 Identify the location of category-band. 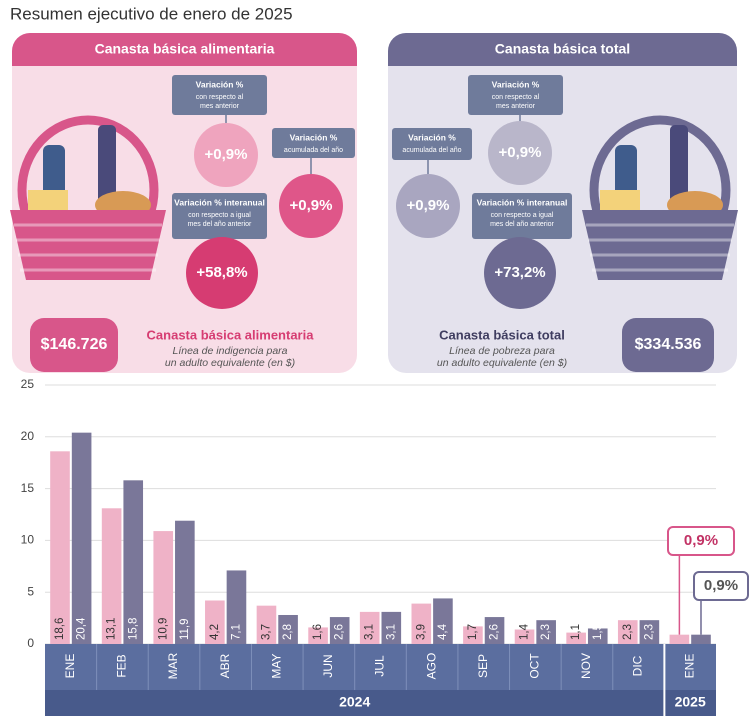
(380, 667).